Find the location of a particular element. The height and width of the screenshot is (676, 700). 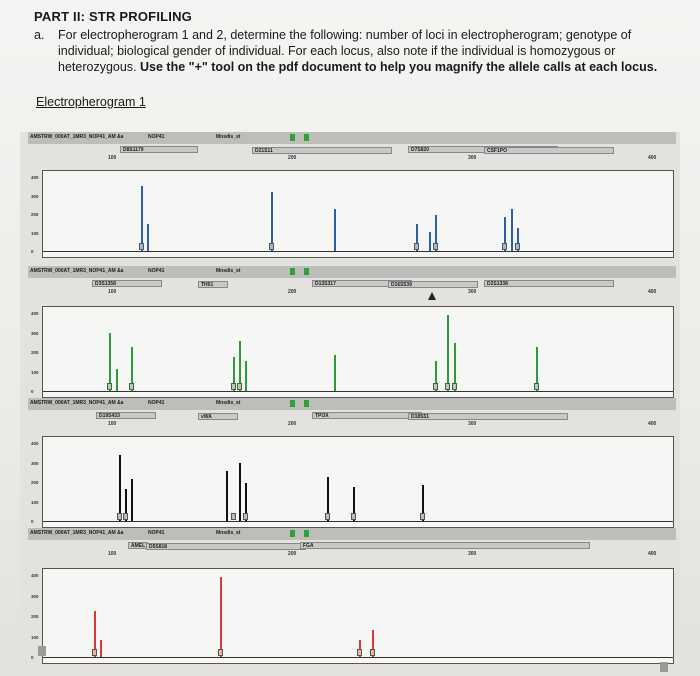

item-marker: a. is located at coordinates (39, 35).